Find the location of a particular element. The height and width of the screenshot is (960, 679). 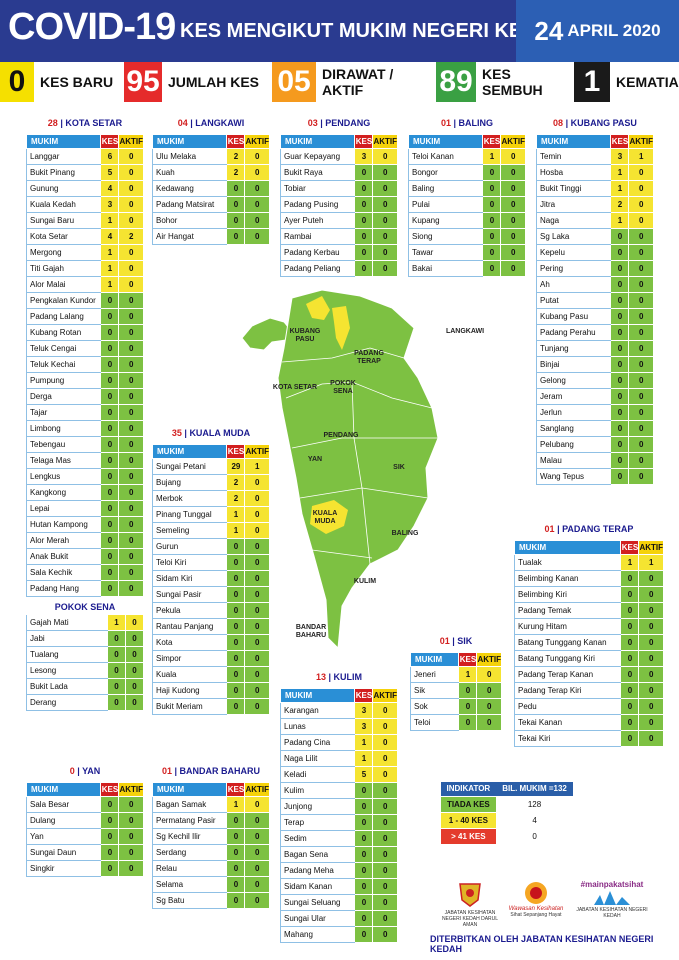

legend-low-case-count: 4 is located at coordinates (534, 820).